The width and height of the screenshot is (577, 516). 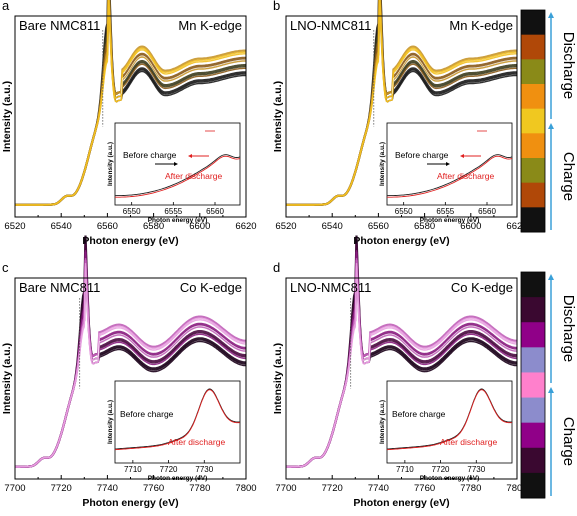 What do you see at coordinates (424, 226) in the screenshot?
I see `x-tick-label: 6580` at bounding box center [424, 226].